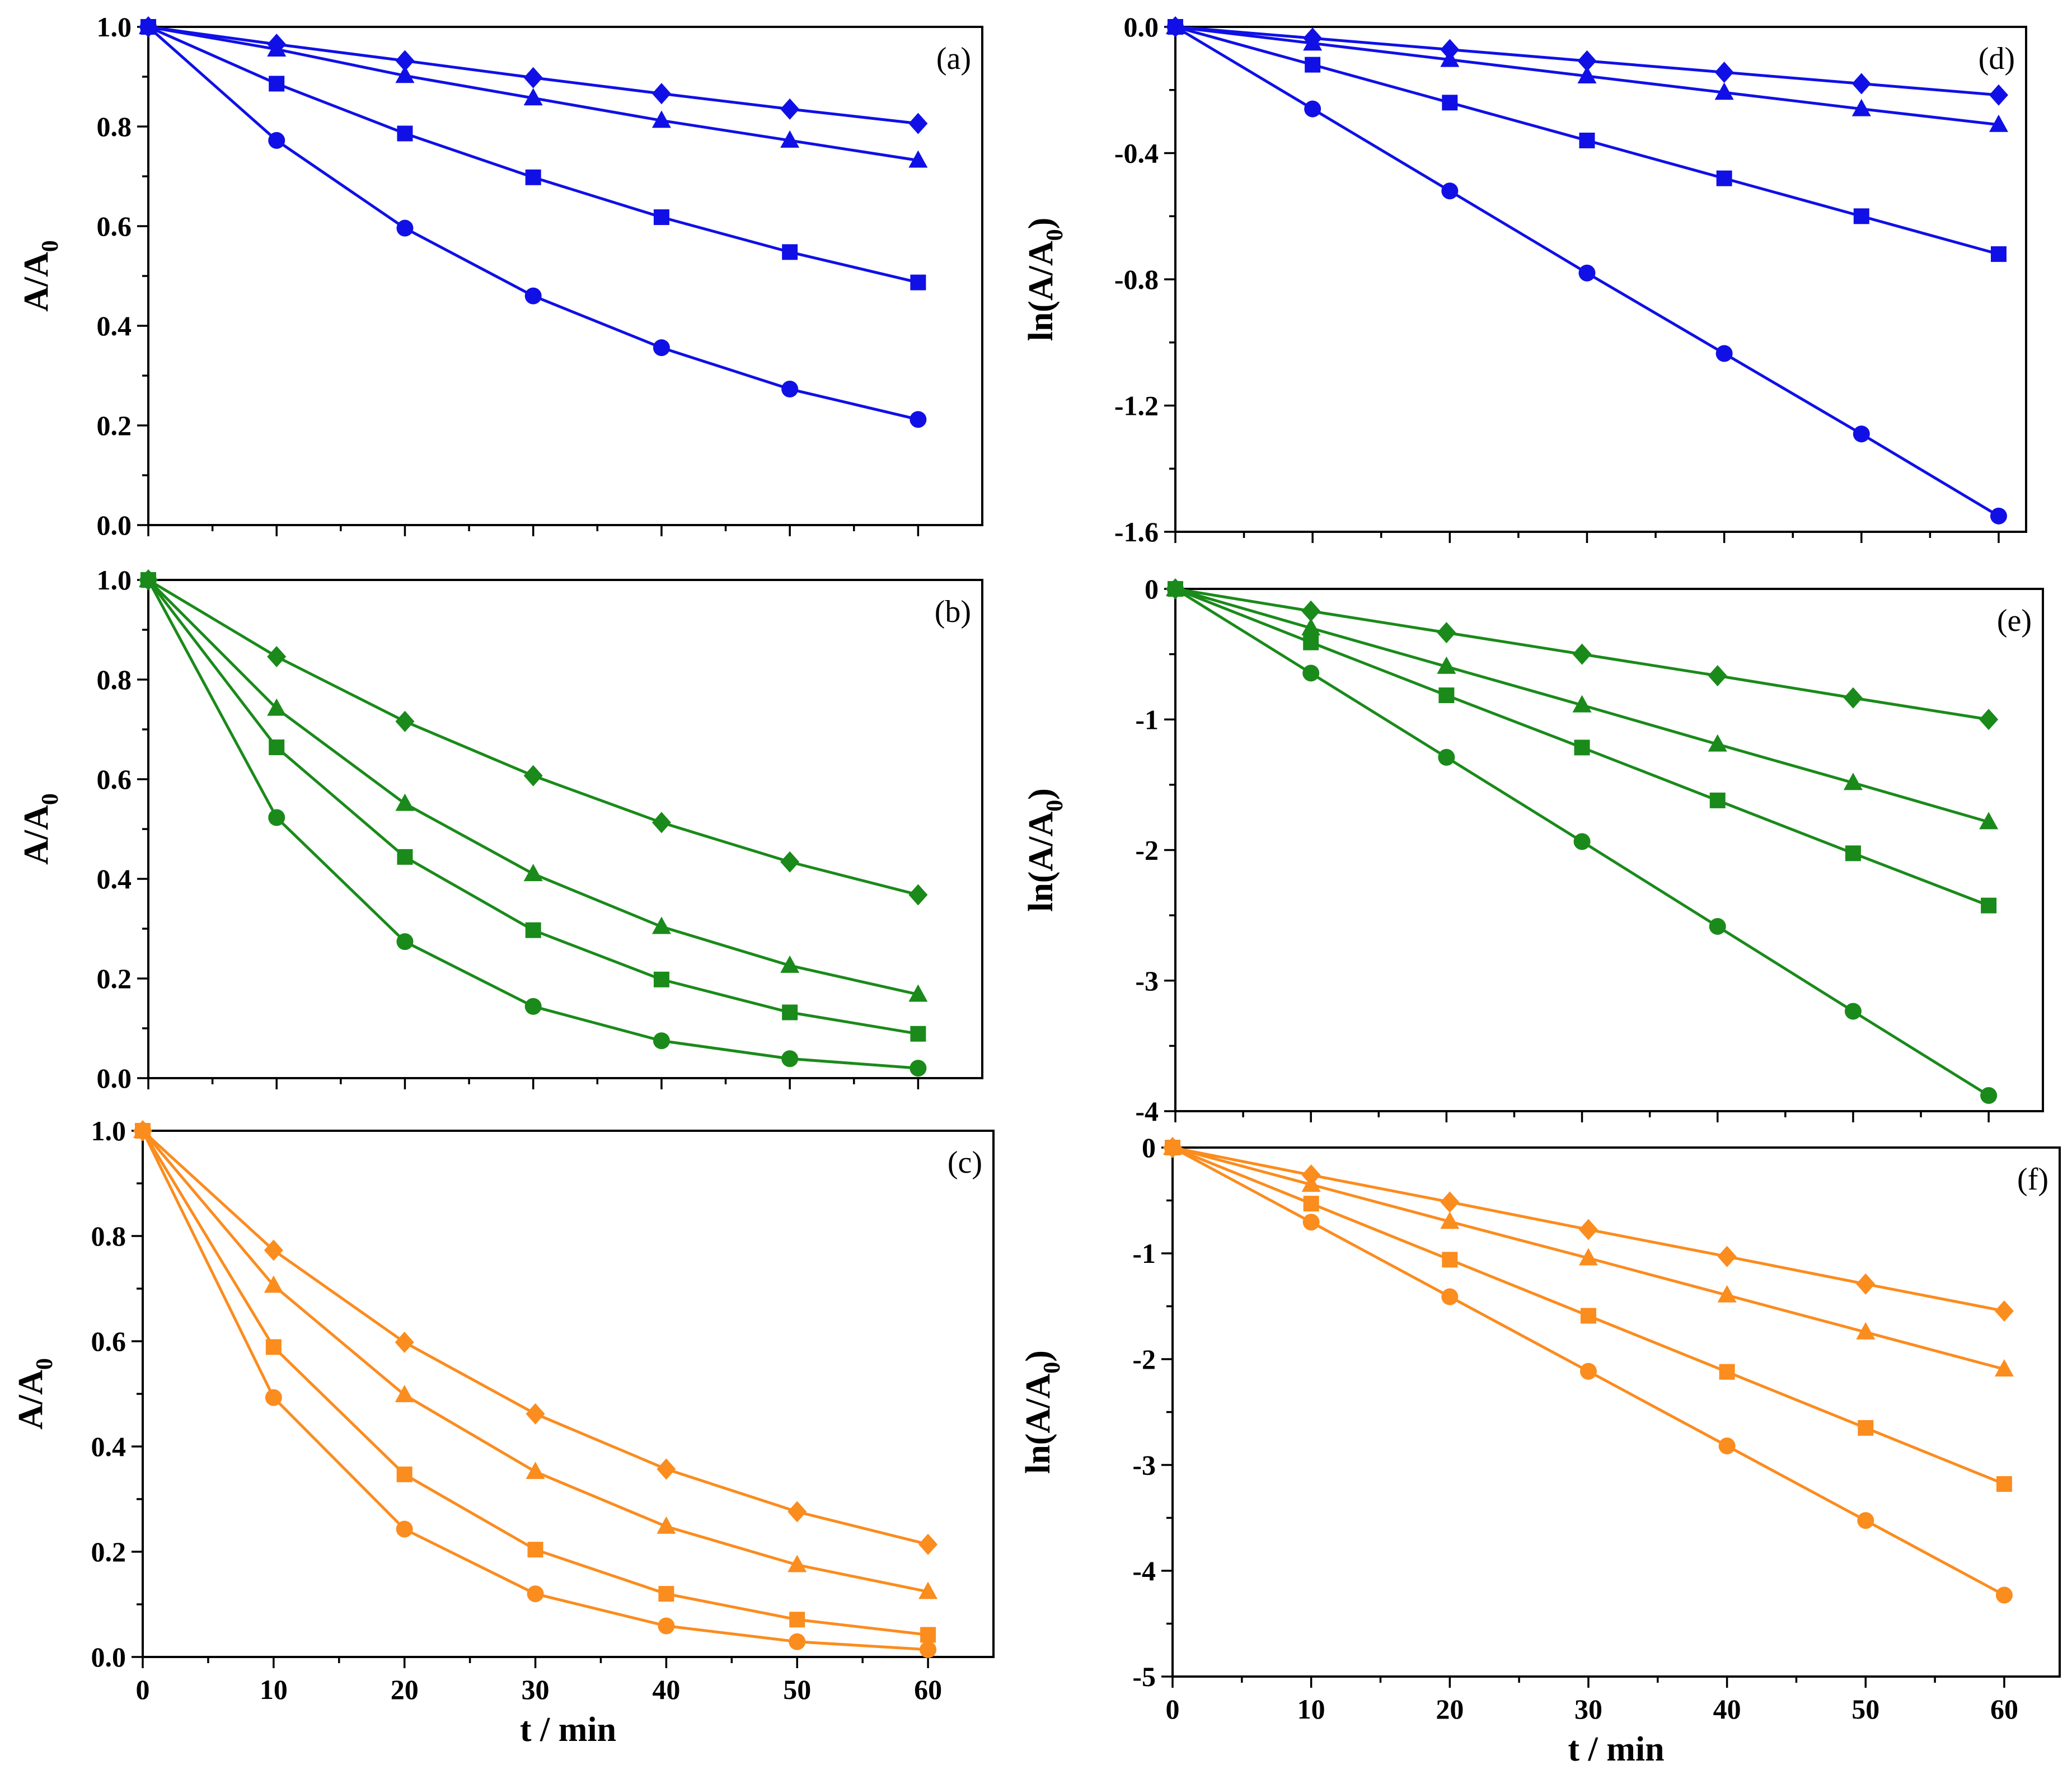  Describe the element at coordinates (953, 611) in the screenshot. I see `panel-label: (b)` at that location.